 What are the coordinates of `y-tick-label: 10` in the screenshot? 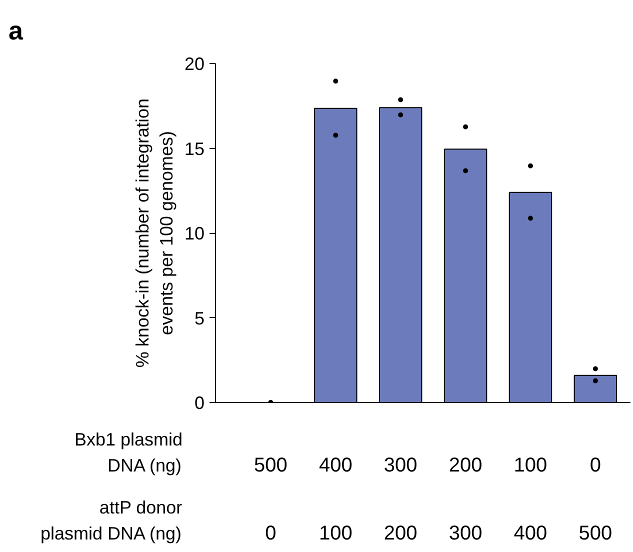 It's located at (194, 234).